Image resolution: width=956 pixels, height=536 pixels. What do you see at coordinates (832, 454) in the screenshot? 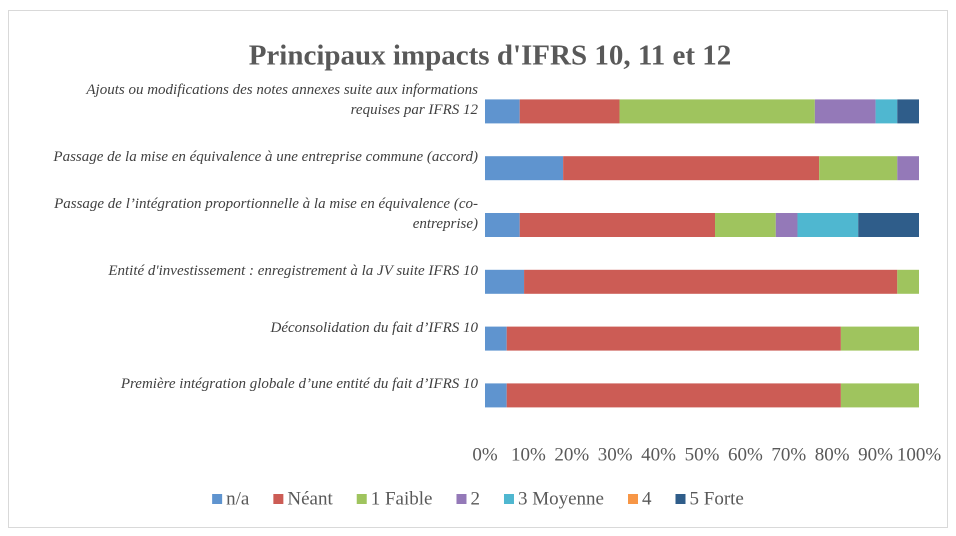
I see `x-tick-label: 80%` at bounding box center [832, 454].